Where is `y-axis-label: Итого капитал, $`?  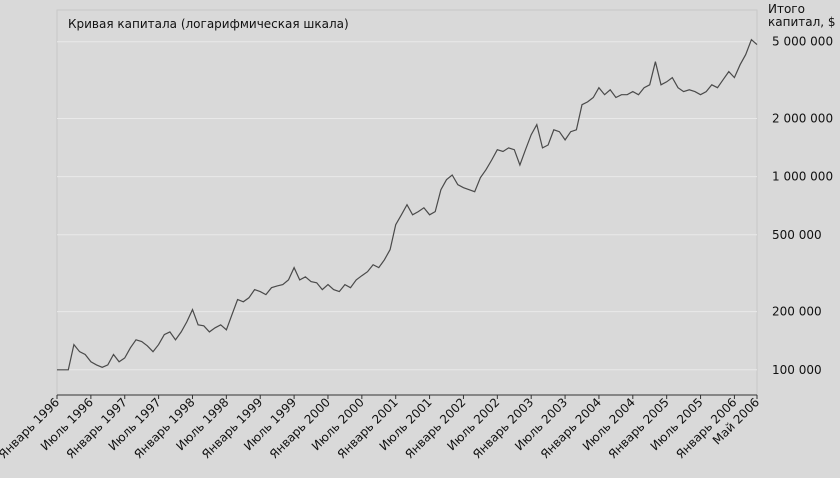
y-axis-label: Итого капитал, $ is located at coordinates (802, 15).